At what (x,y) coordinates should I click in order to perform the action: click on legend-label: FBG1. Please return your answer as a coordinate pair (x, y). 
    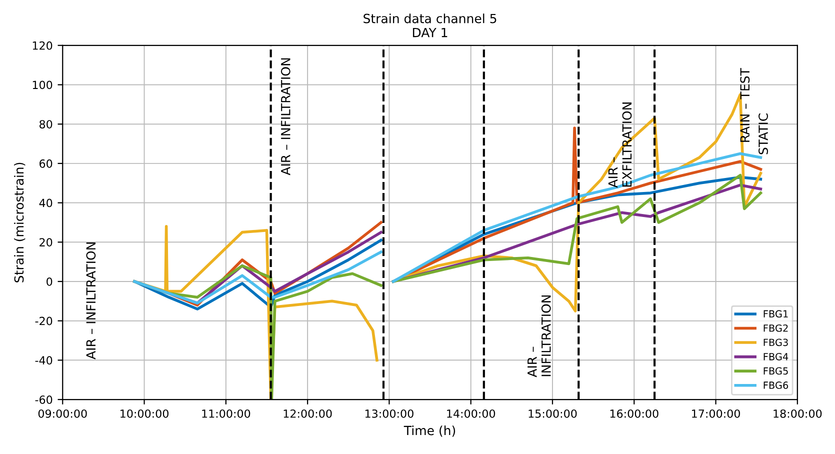
    Looking at the image, I should click on (776, 314).